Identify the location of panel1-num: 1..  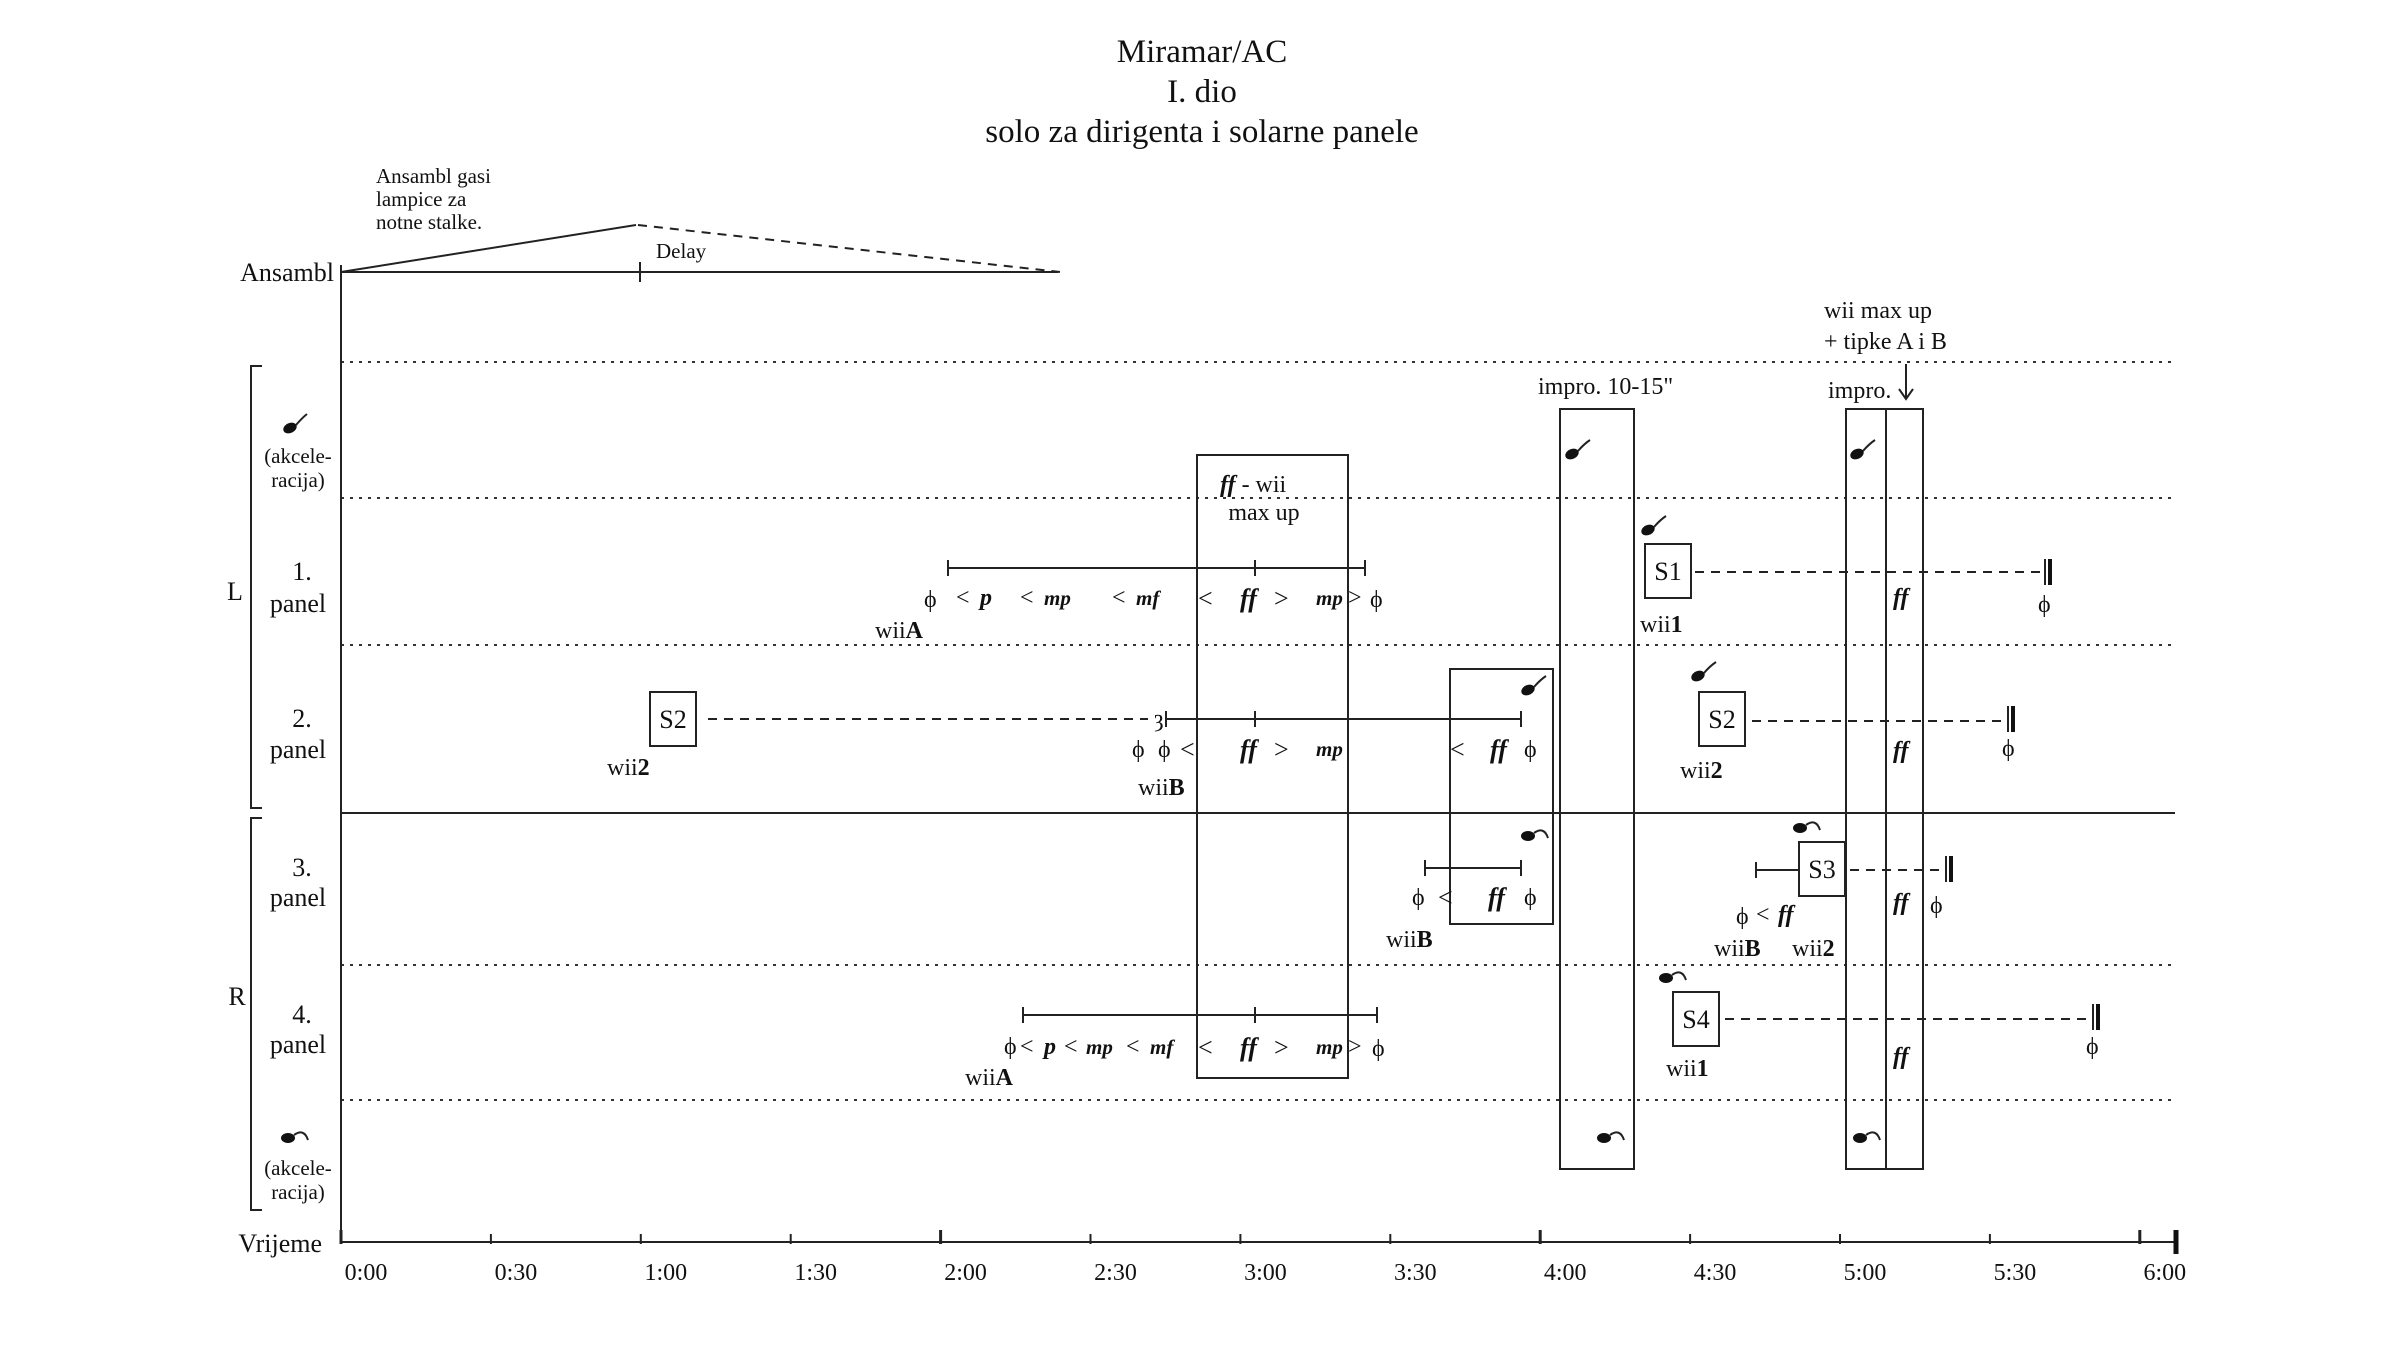
(302, 571).